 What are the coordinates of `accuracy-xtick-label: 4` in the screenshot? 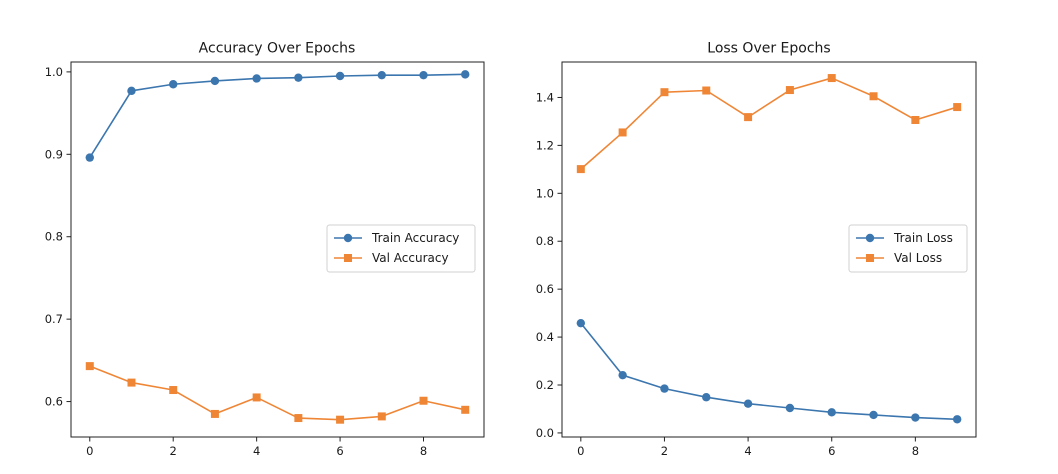 It's located at (256, 451).